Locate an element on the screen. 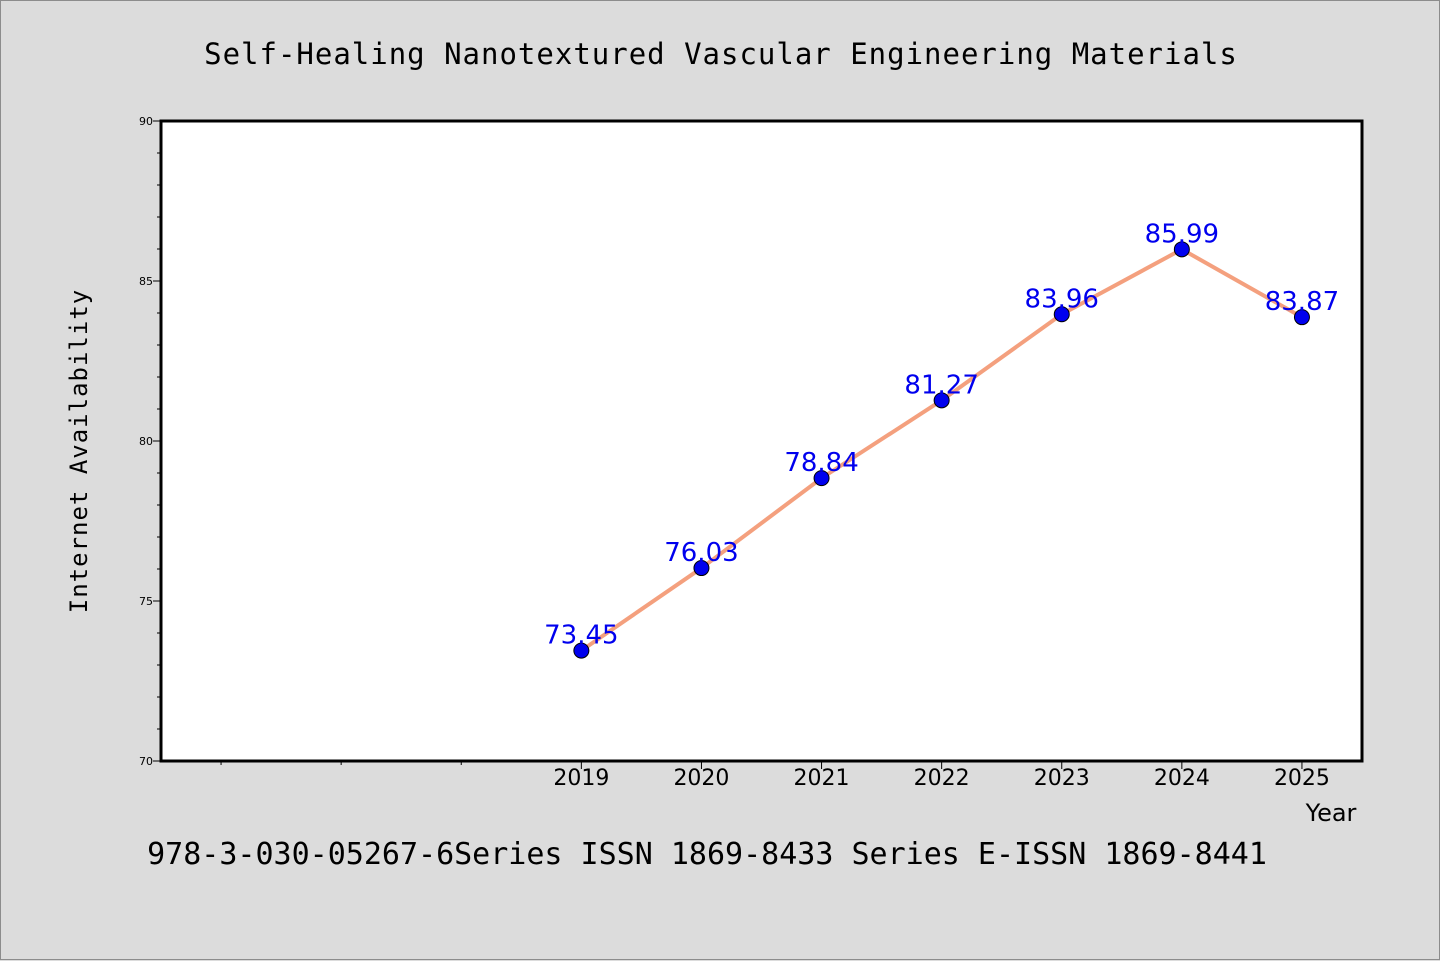 This screenshot has width=1440, height=961. data-label: 81.27 is located at coordinates (941, 385).